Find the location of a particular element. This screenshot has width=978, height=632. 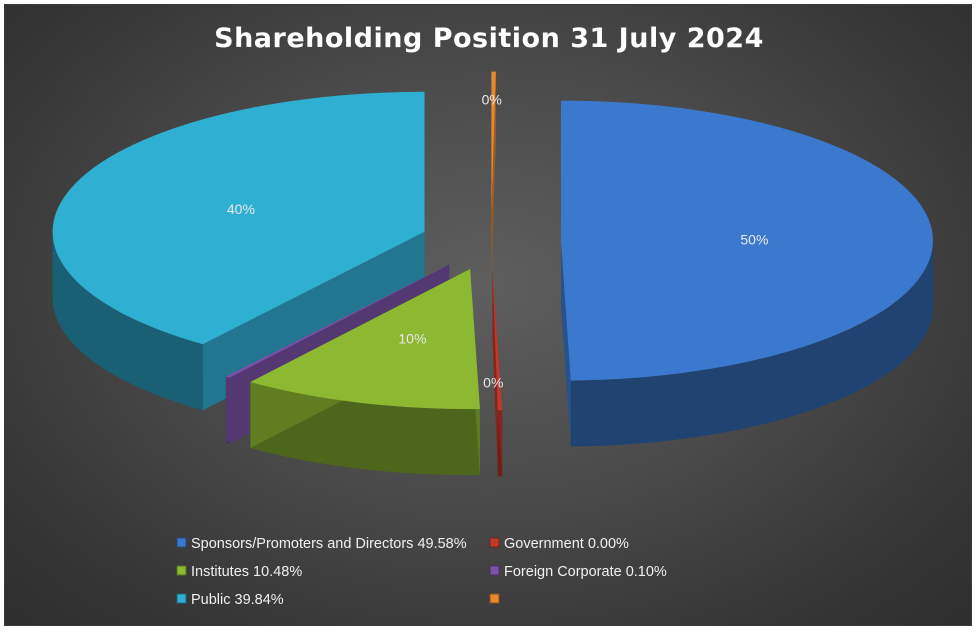

legend-label: Foreign Corporate 0.10% is located at coordinates (585, 572).